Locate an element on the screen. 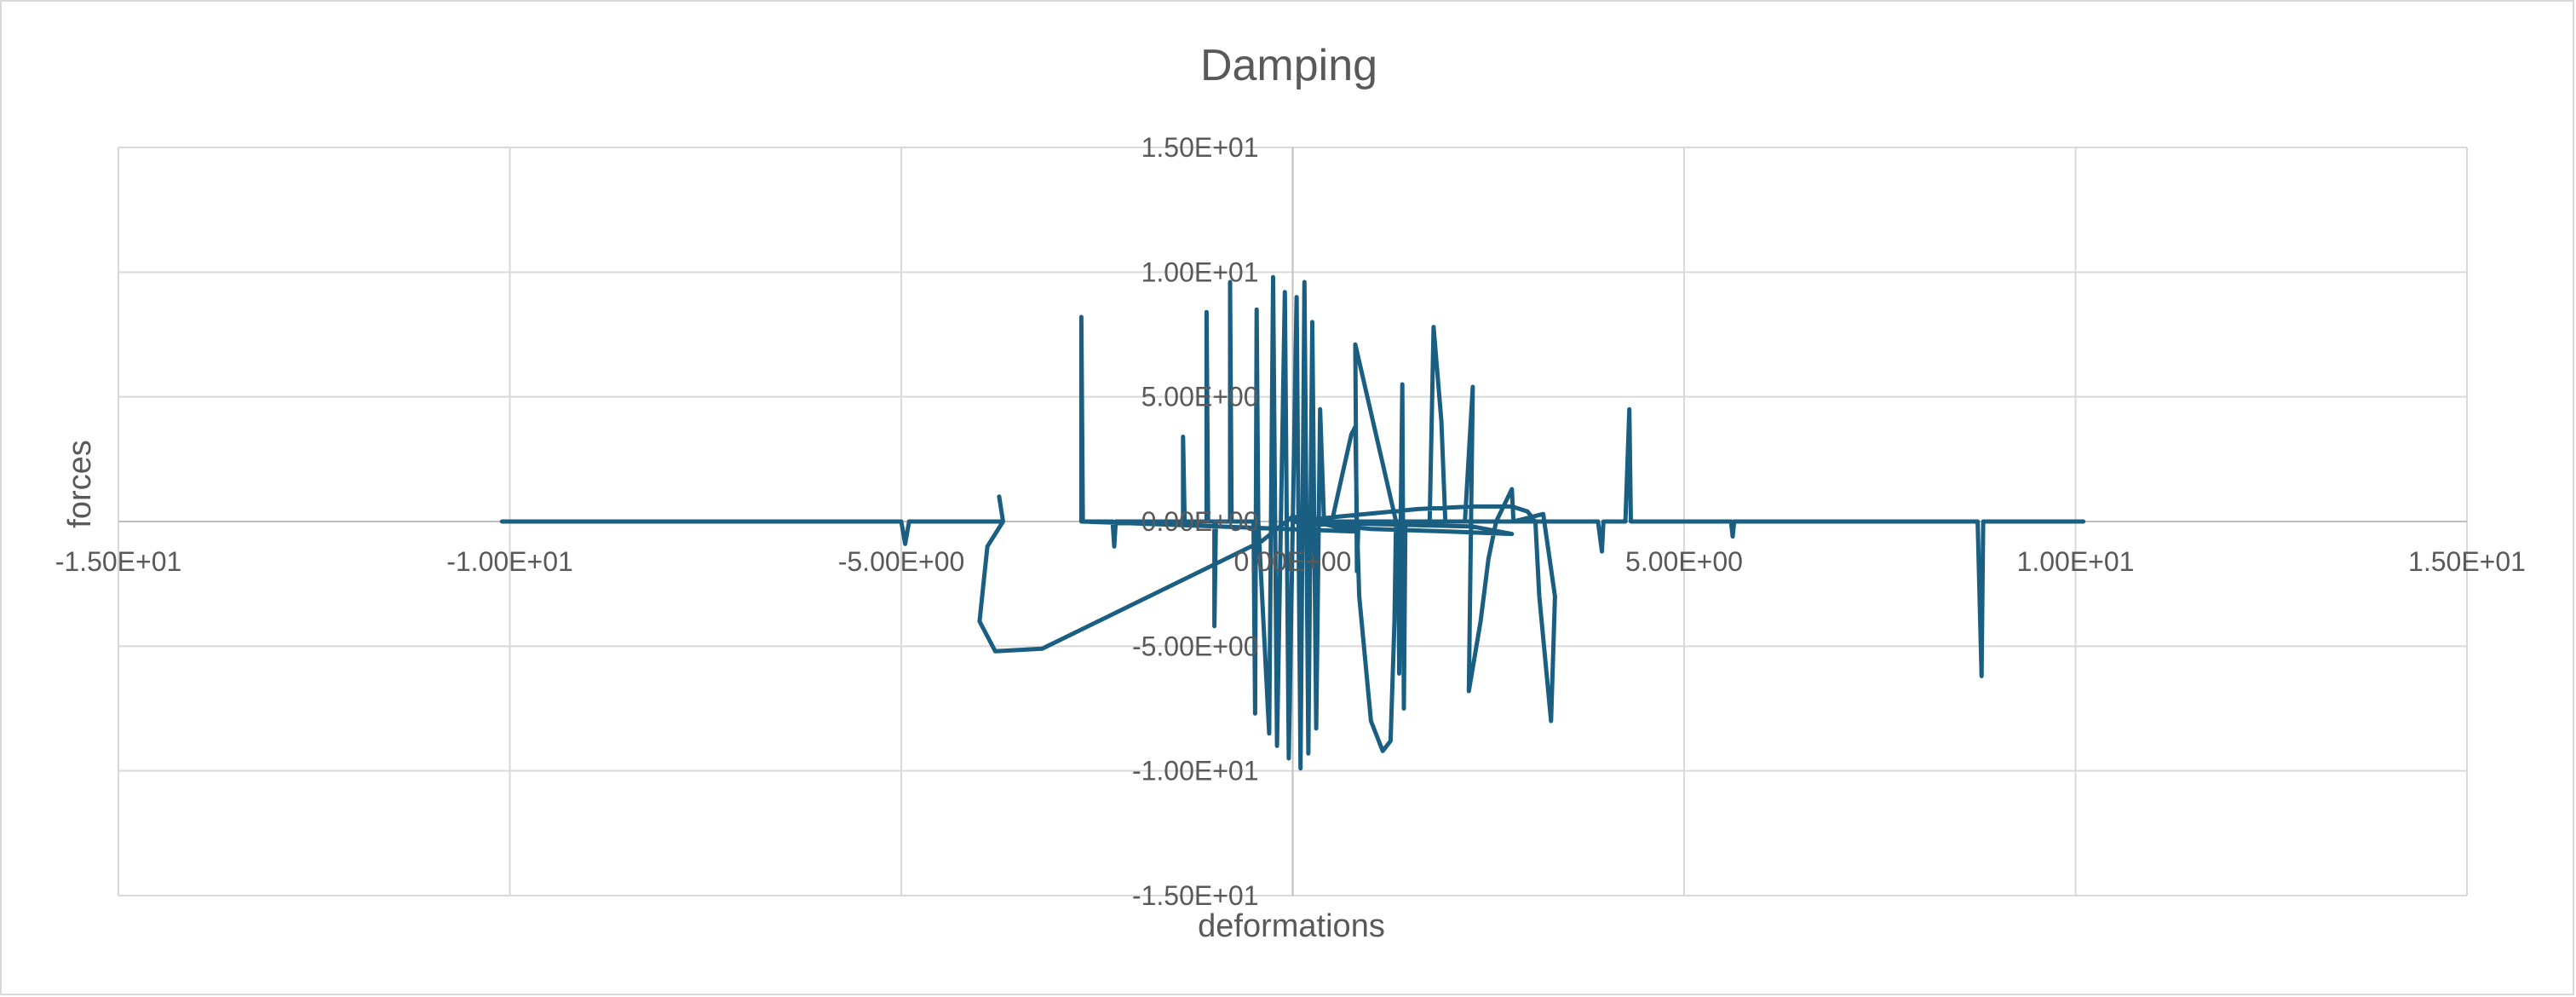 Image resolution: width=2576 pixels, height=997 pixels. x-tick-label: -5.00E+00 is located at coordinates (902, 562).